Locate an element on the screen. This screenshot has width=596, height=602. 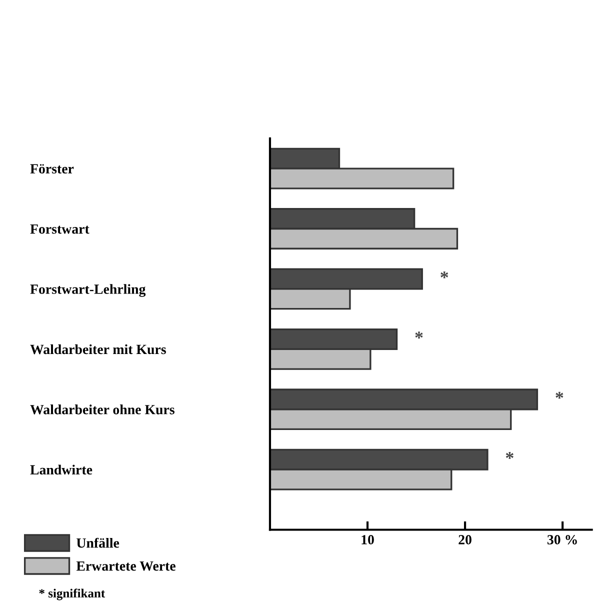
text: * signifikant is located at coordinates (72, 594).